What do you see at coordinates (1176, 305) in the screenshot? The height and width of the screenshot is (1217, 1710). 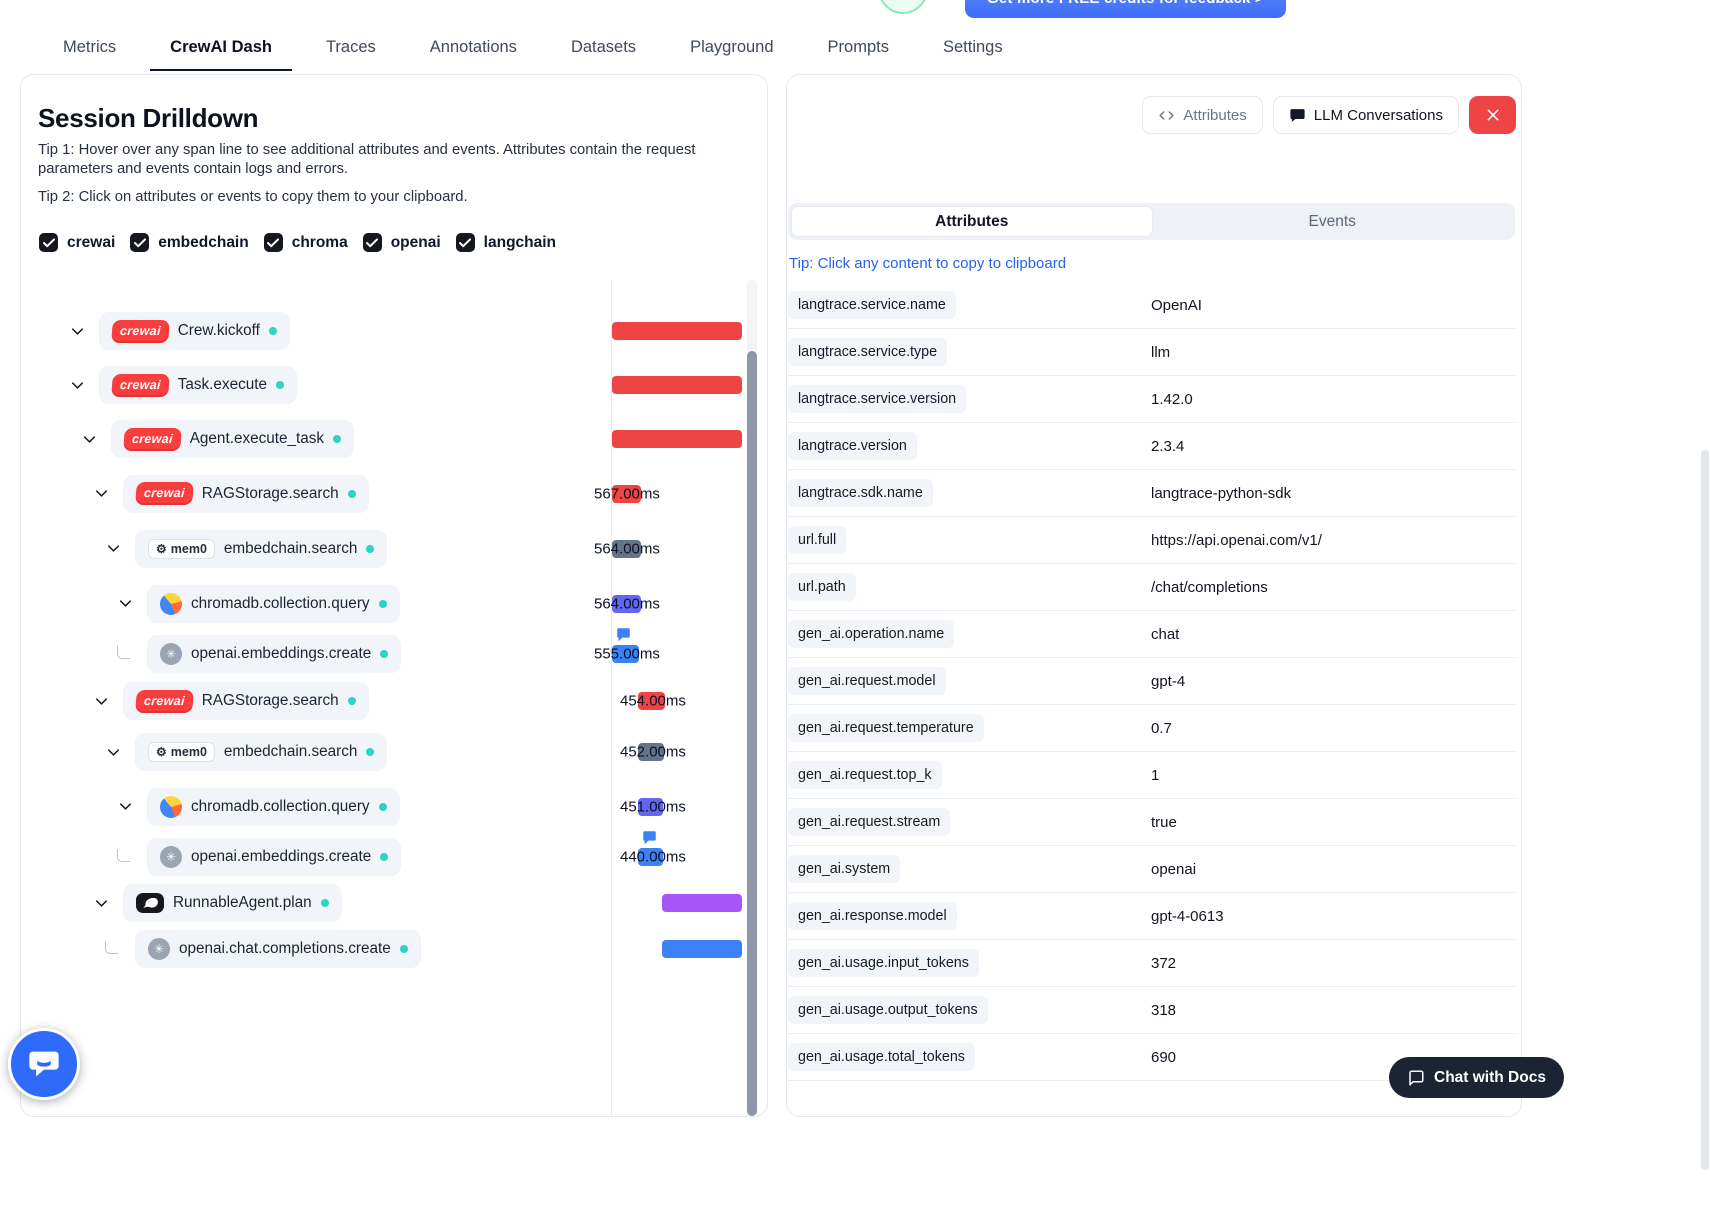 I see `attribute-value: OpenAI` at bounding box center [1176, 305].